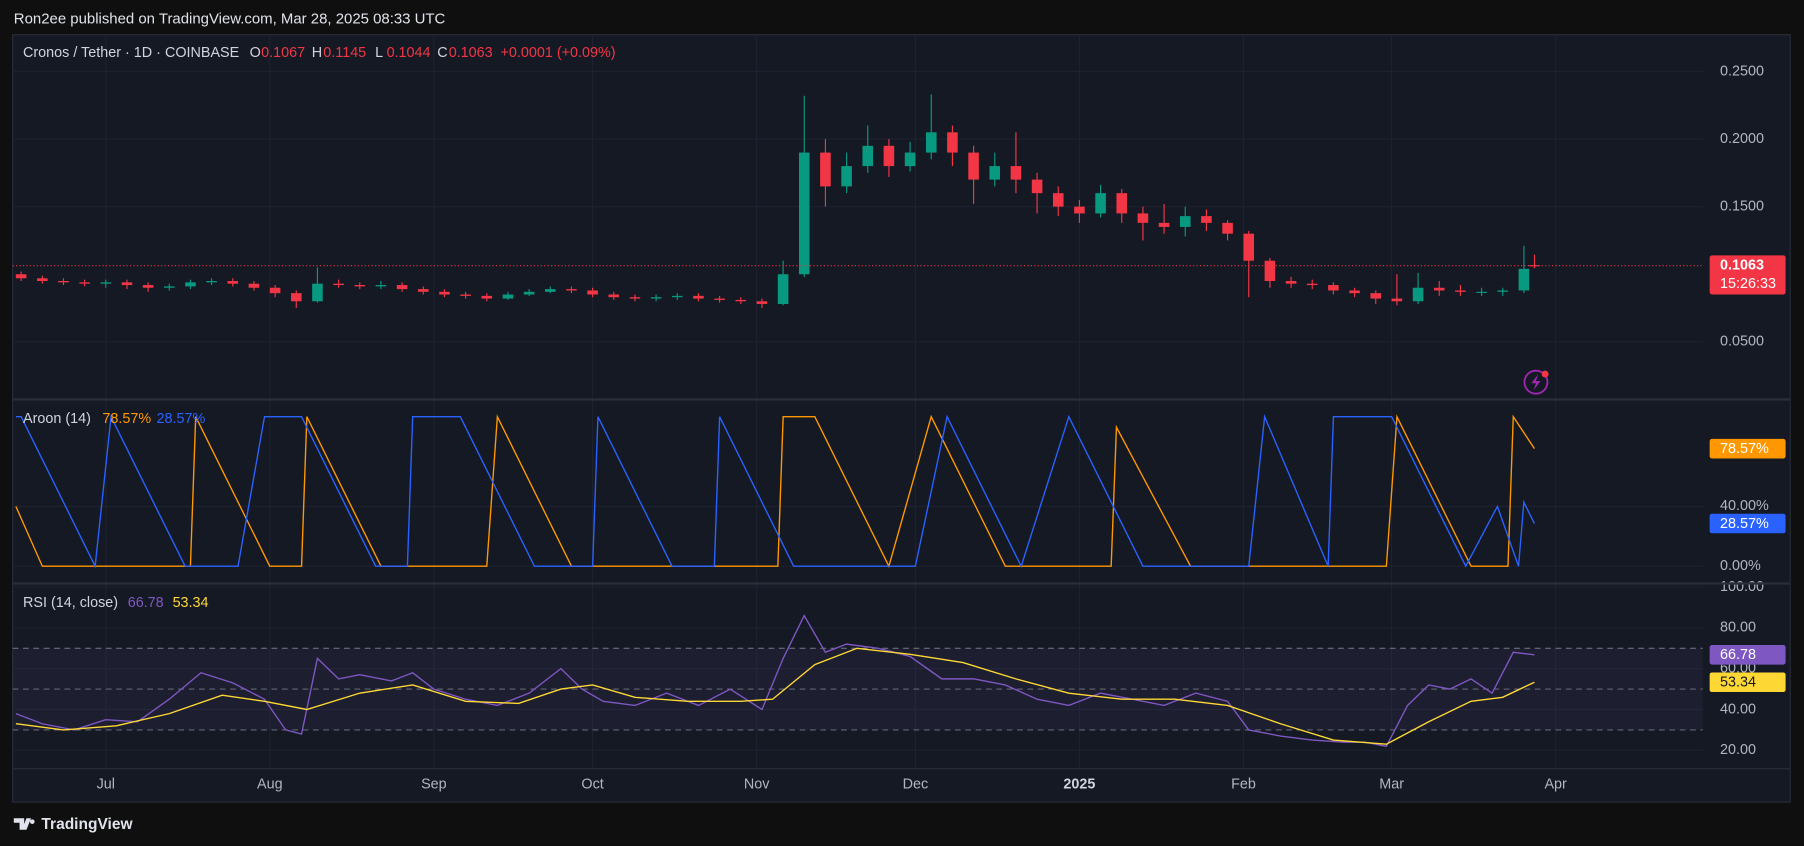  Describe the element at coordinates (1742, 342) in the screenshot. I see `y-tick-label: 0.0500` at that location.